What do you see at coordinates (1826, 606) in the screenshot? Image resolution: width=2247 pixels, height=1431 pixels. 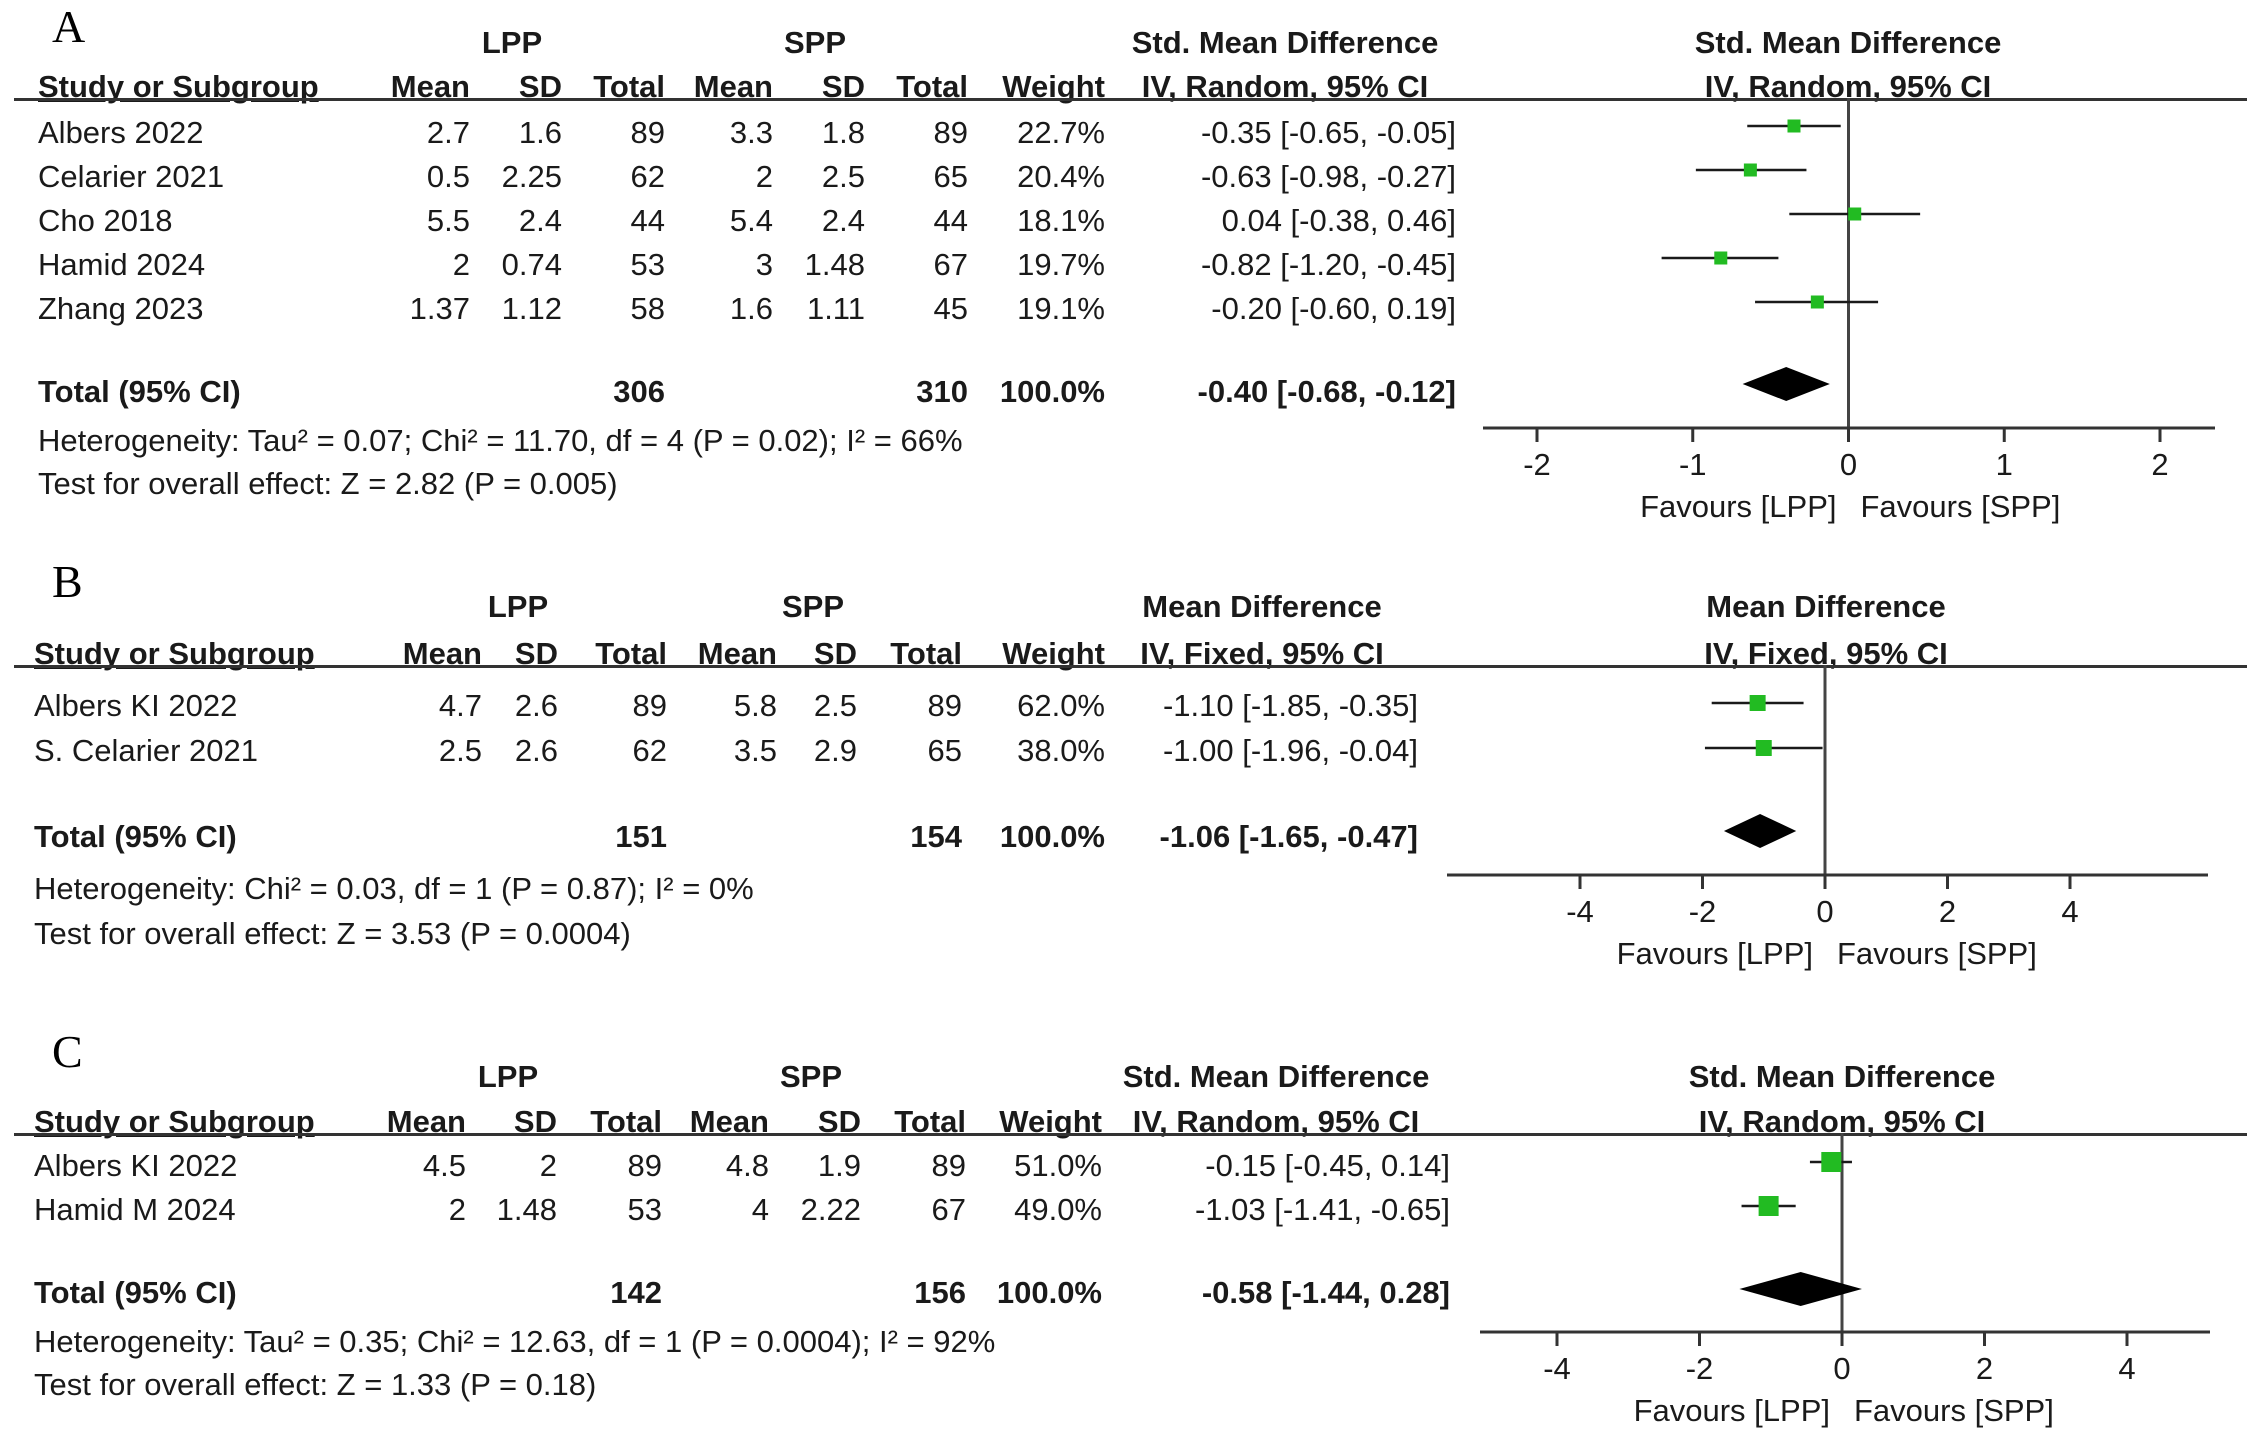 I see `plot-effect-header: Mean Difference` at bounding box center [1826, 606].